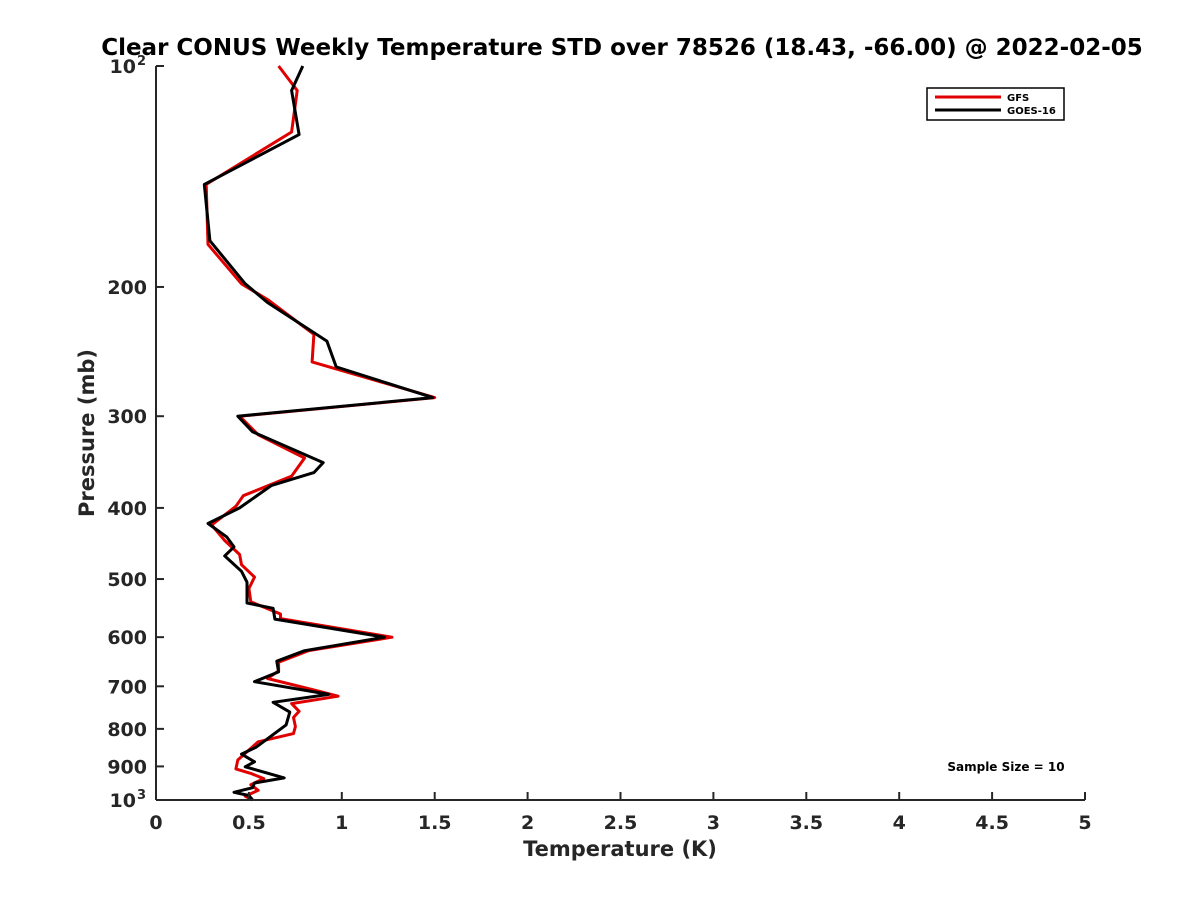  What do you see at coordinates (713, 823) in the screenshot?
I see `x-tick-label: 3` at bounding box center [713, 823].